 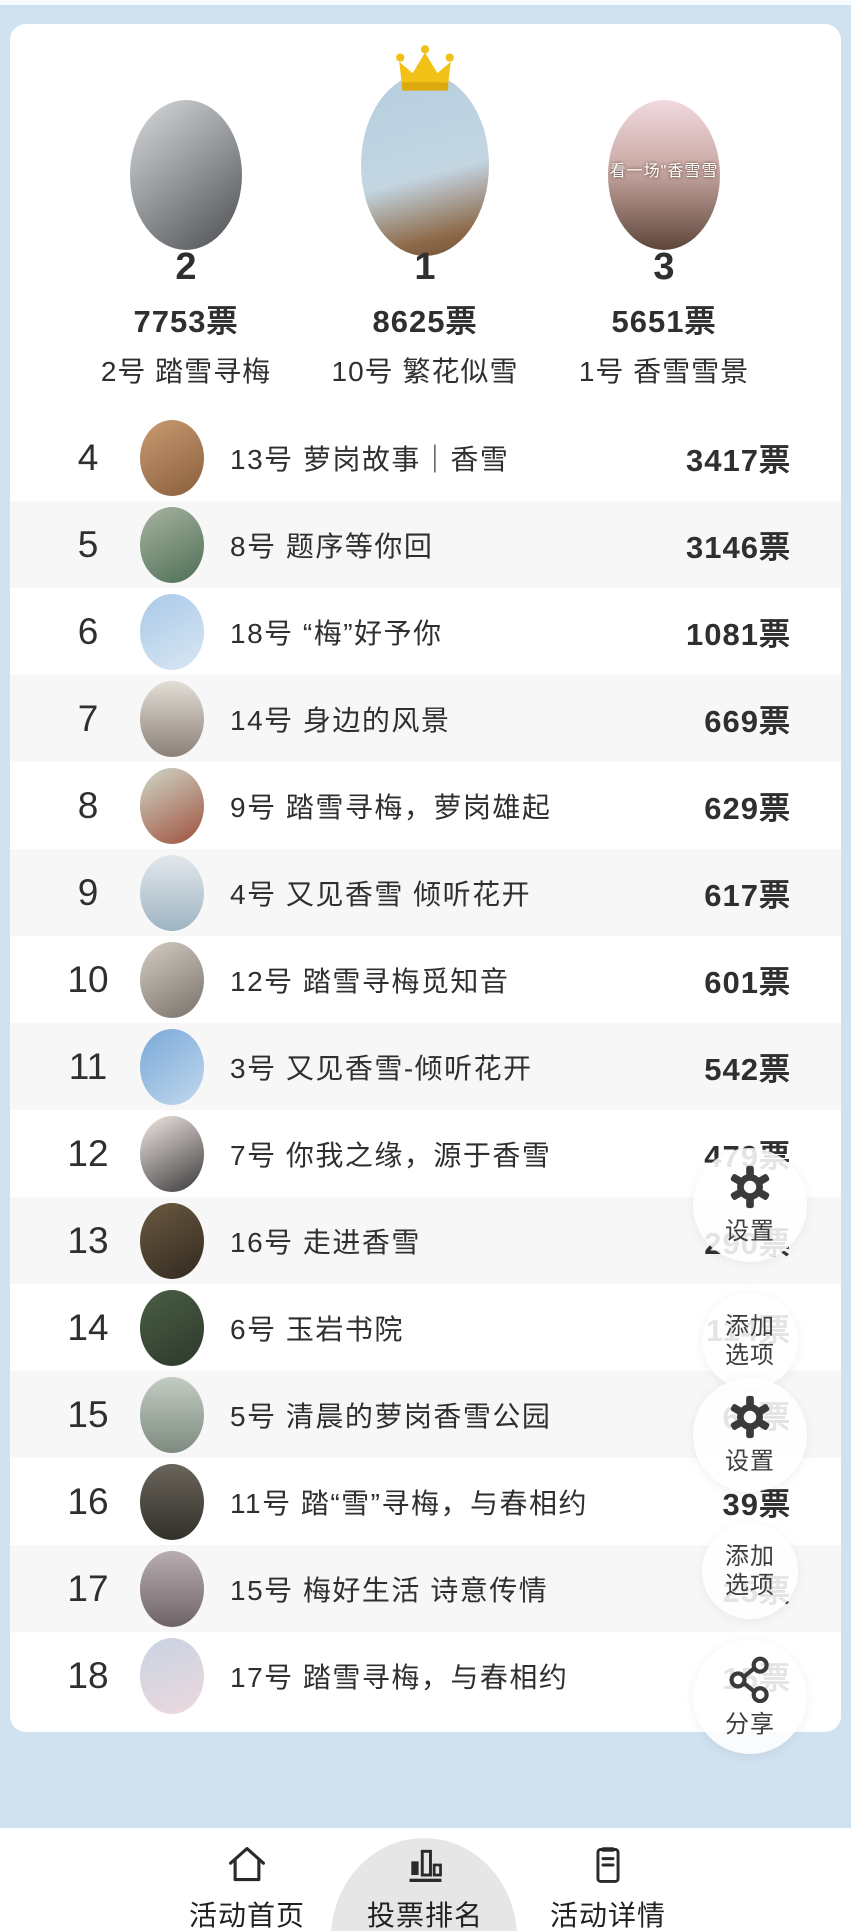 I want to click on status-strip, so click(x=425, y=2).